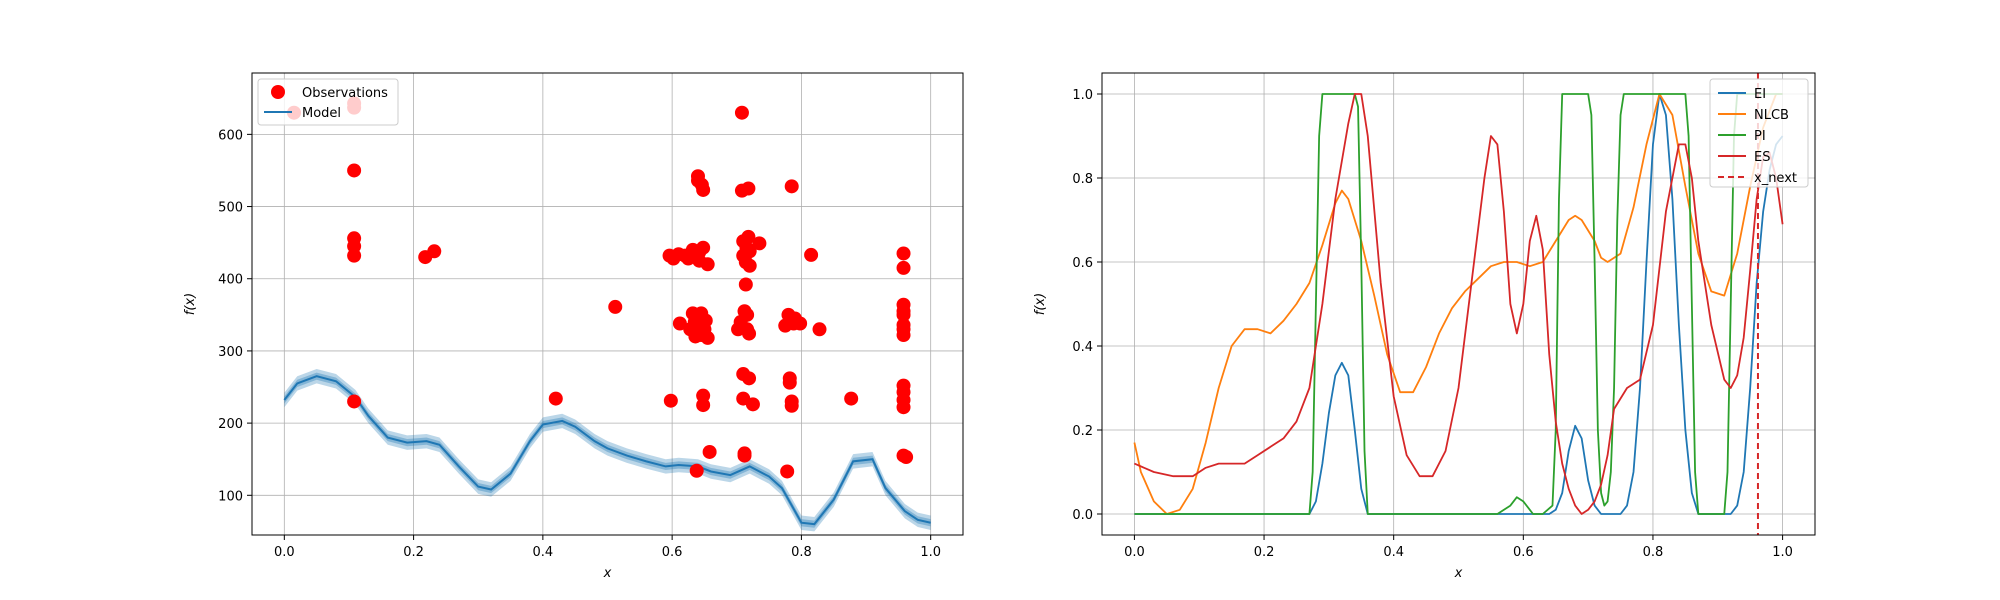 Image resolution: width=2000 pixels, height=600 pixels. What do you see at coordinates (230, 424) in the screenshot?
I see `y-tick-label: 200` at bounding box center [230, 424].